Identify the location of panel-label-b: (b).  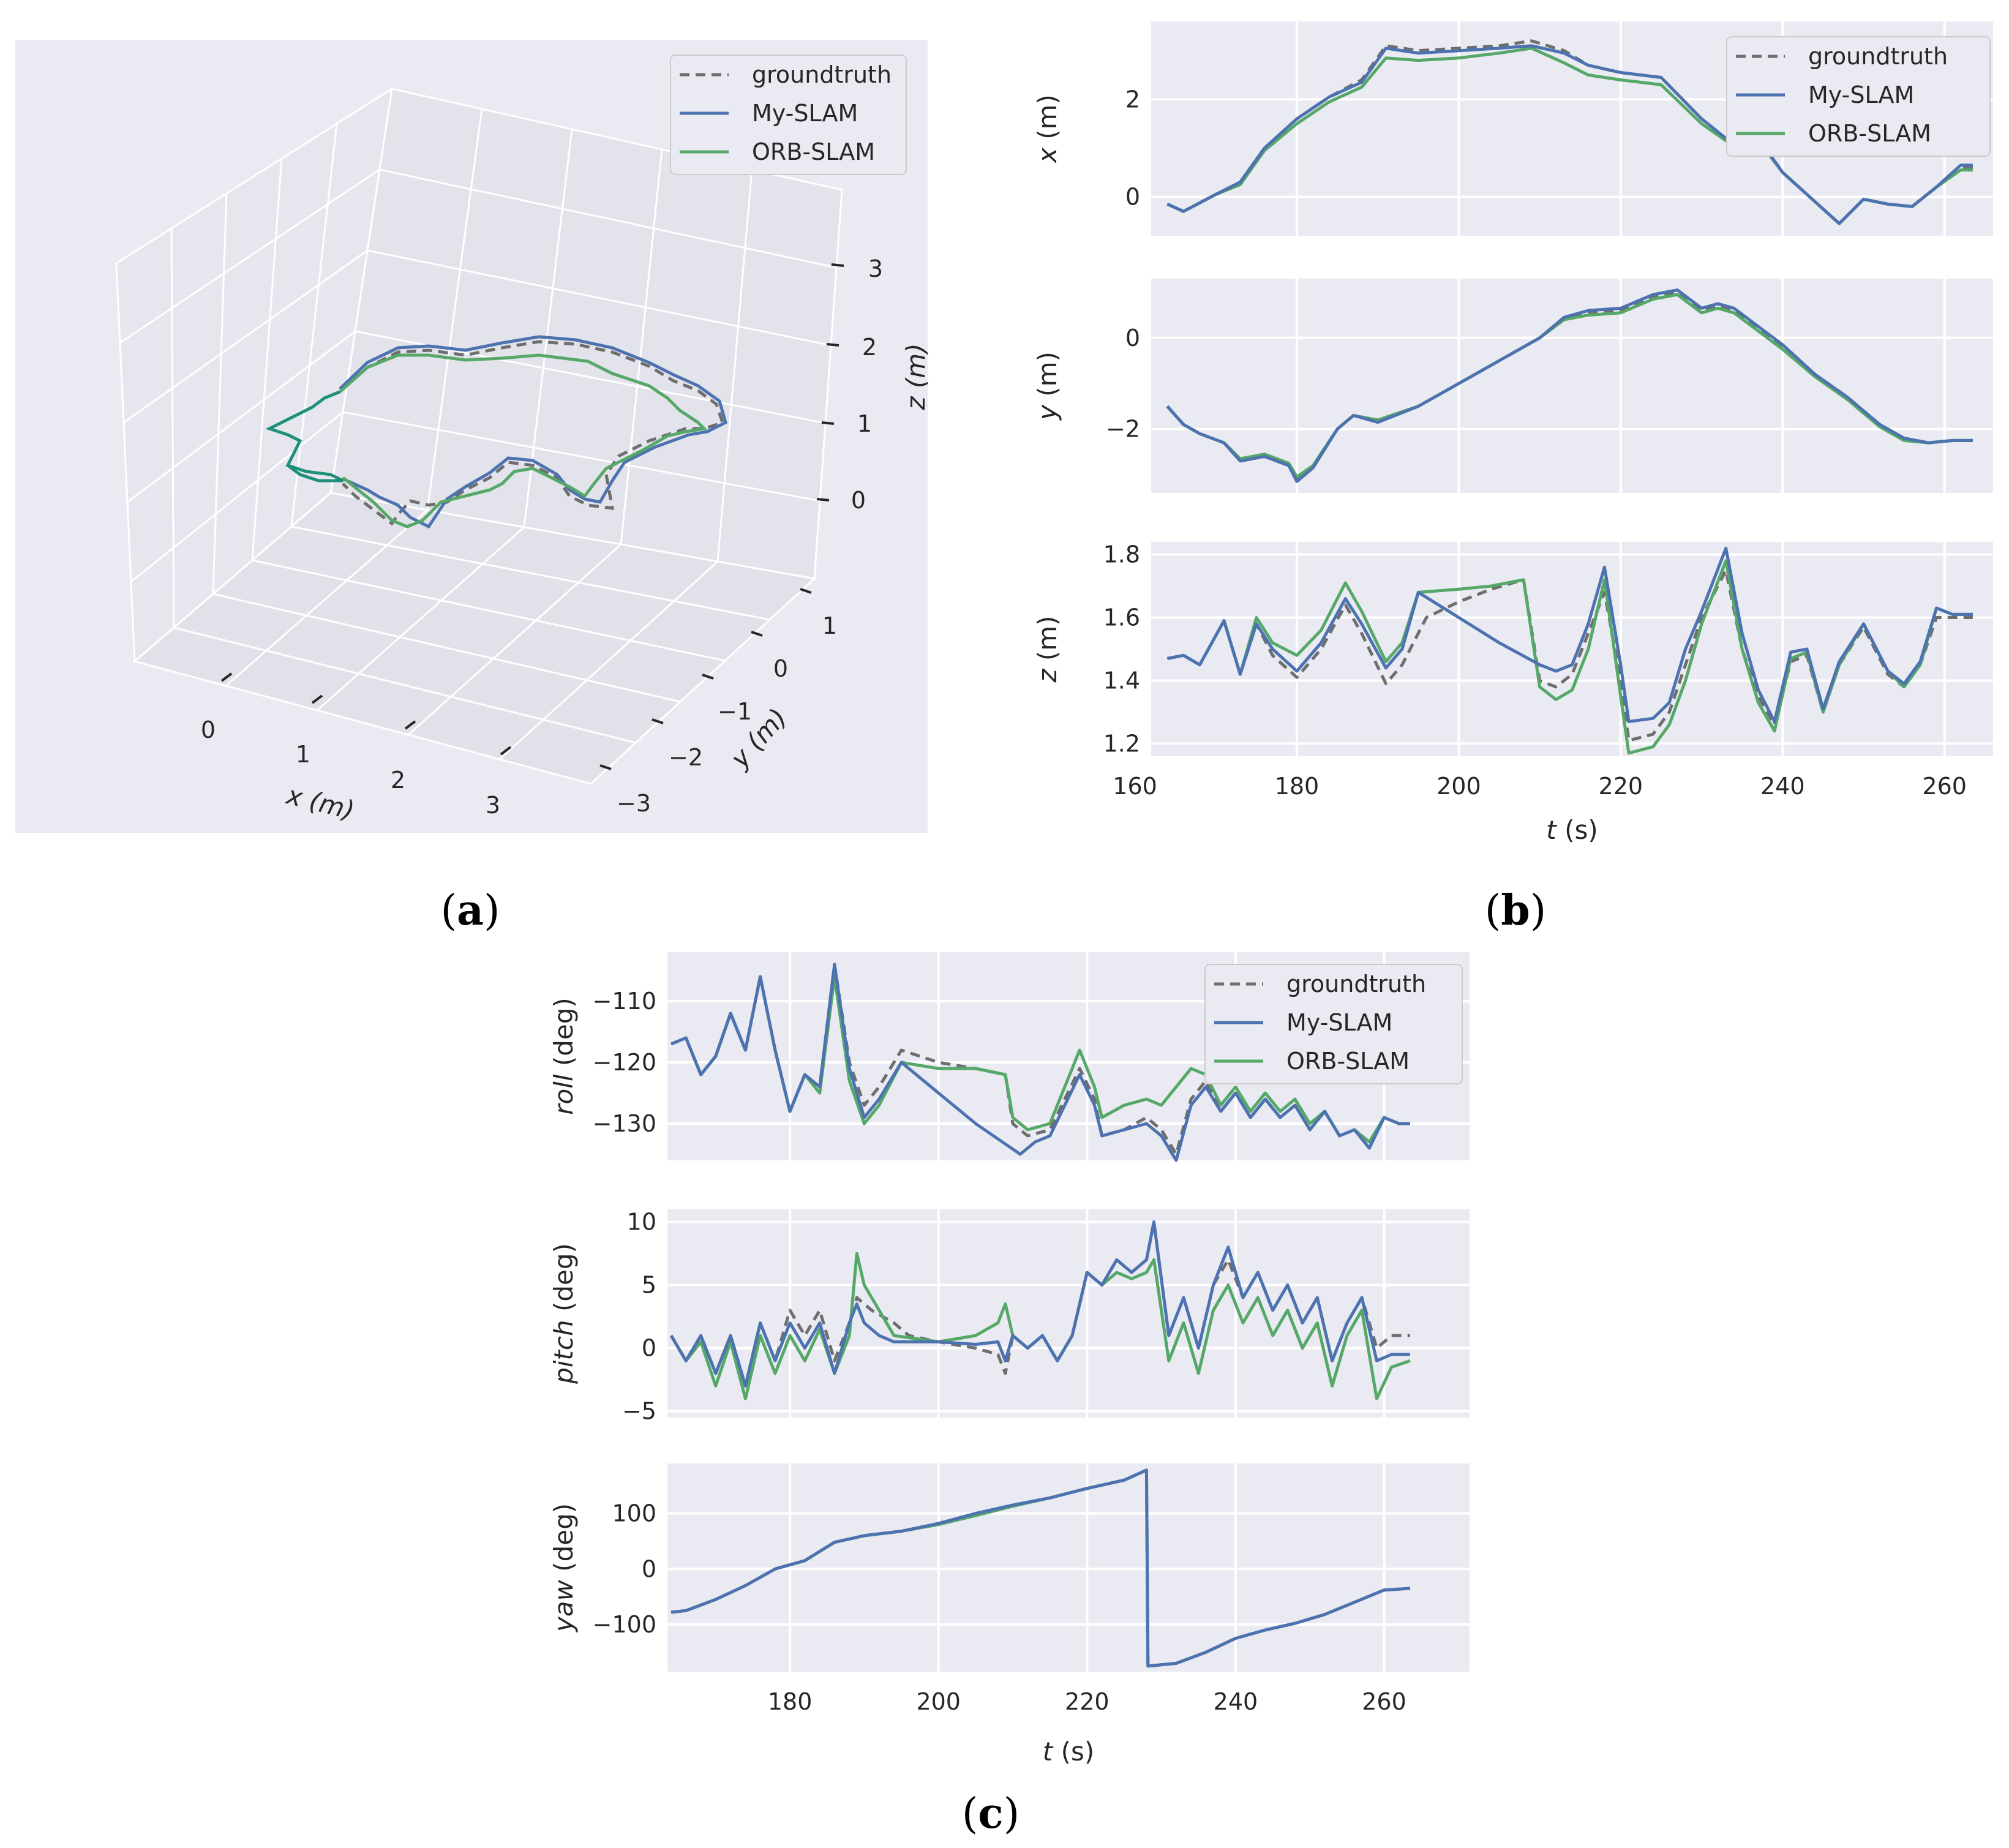
(1516, 910).